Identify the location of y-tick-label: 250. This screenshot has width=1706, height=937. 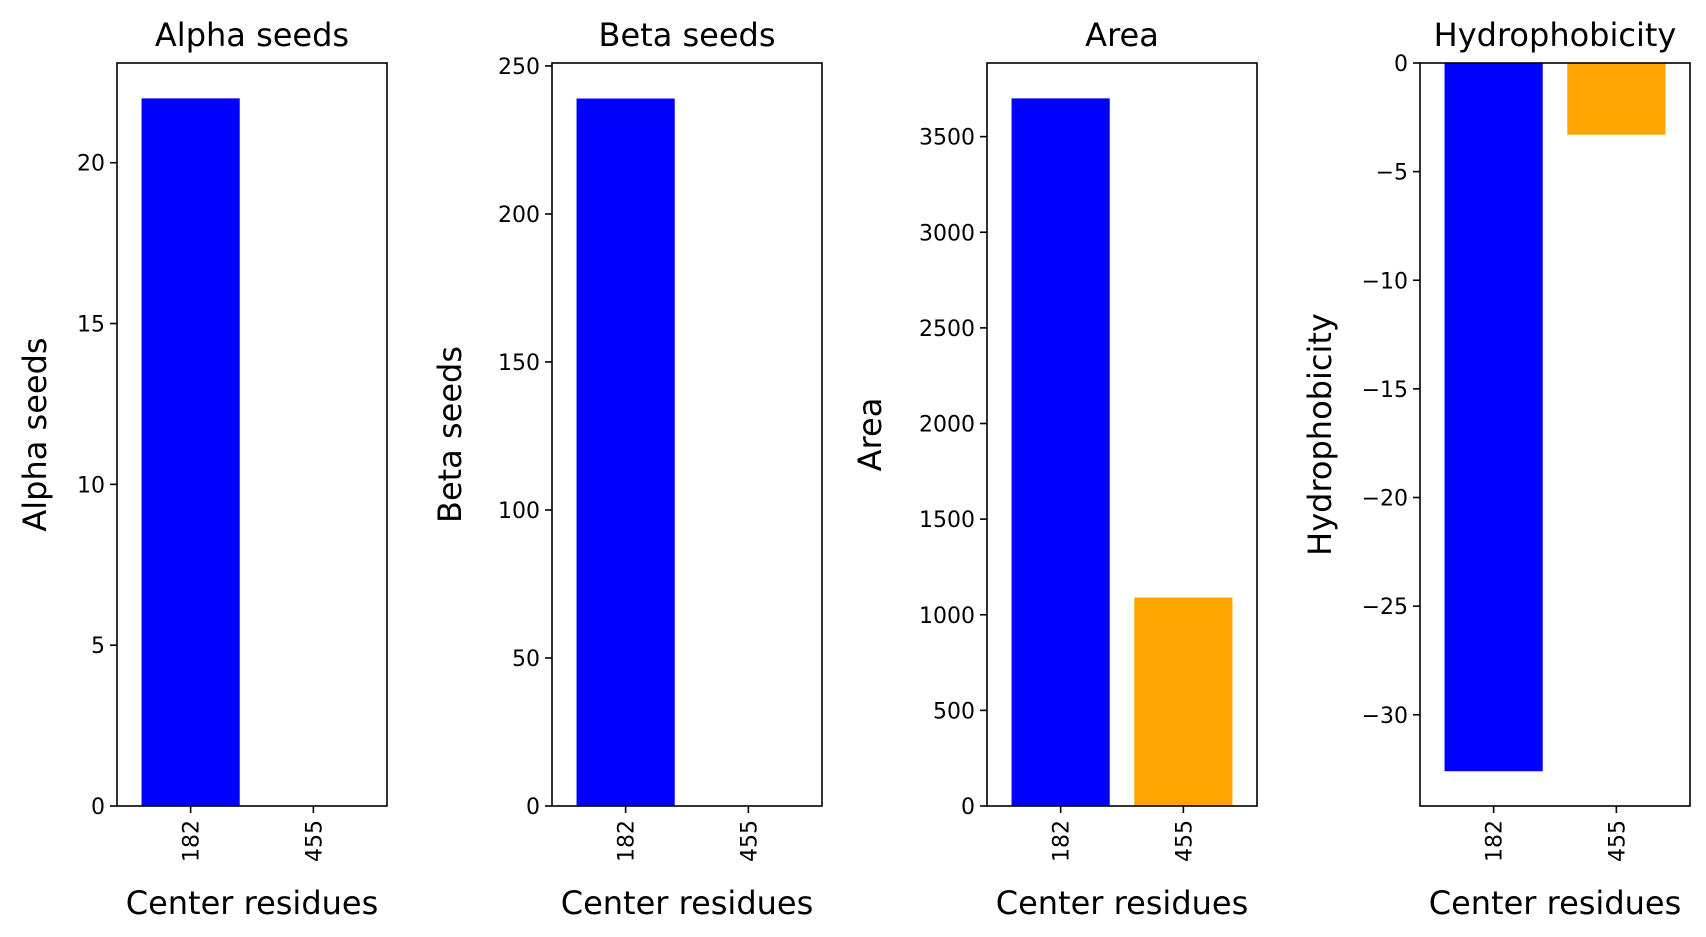
(519, 67).